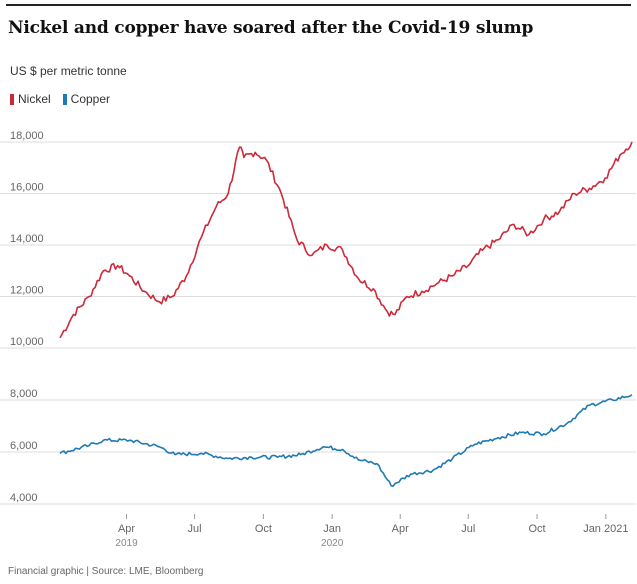 This screenshot has height=584, width=637. What do you see at coordinates (605, 529) in the screenshot?
I see `x-tick-label: Jan 2021` at bounding box center [605, 529].